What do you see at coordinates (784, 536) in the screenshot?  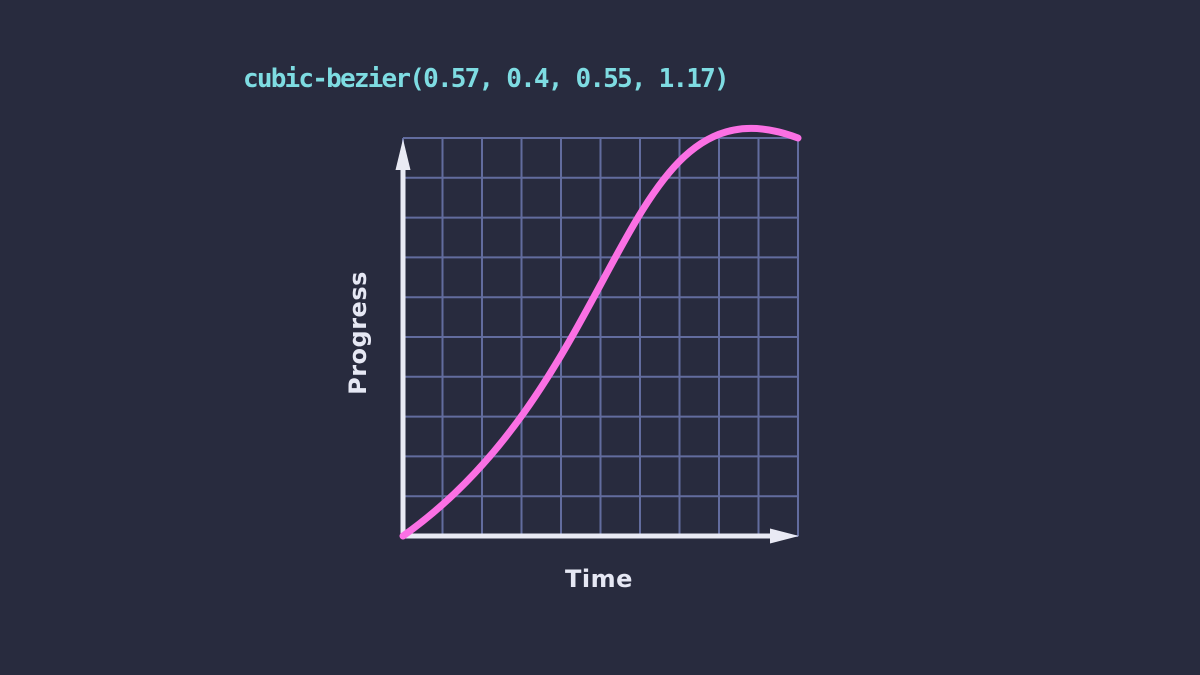 I see `x-axis-arrowhead` at bounding box center [784, 536].